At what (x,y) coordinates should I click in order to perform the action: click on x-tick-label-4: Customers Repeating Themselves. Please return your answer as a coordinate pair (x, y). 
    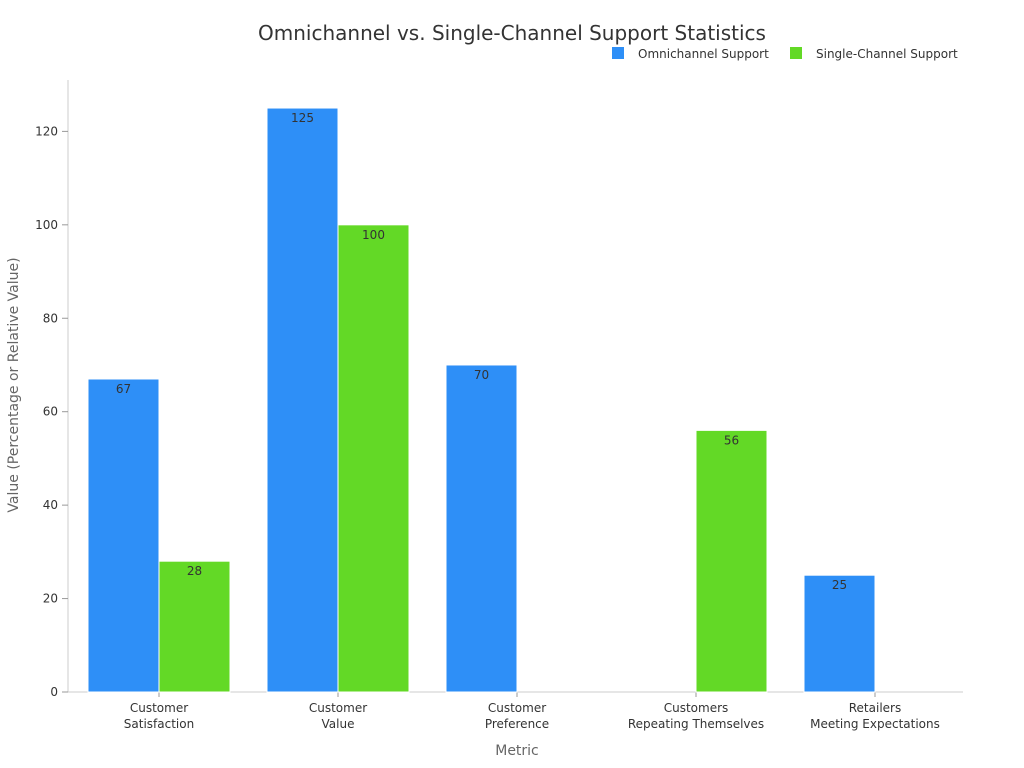
    Looking at the image, I should click on (696, 716).